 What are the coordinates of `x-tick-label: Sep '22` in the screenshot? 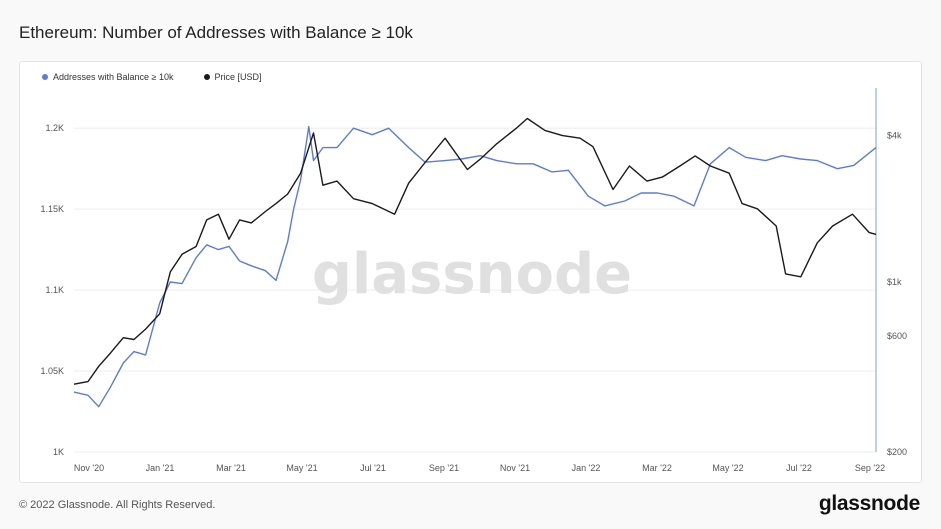 It's located at (870, 468).